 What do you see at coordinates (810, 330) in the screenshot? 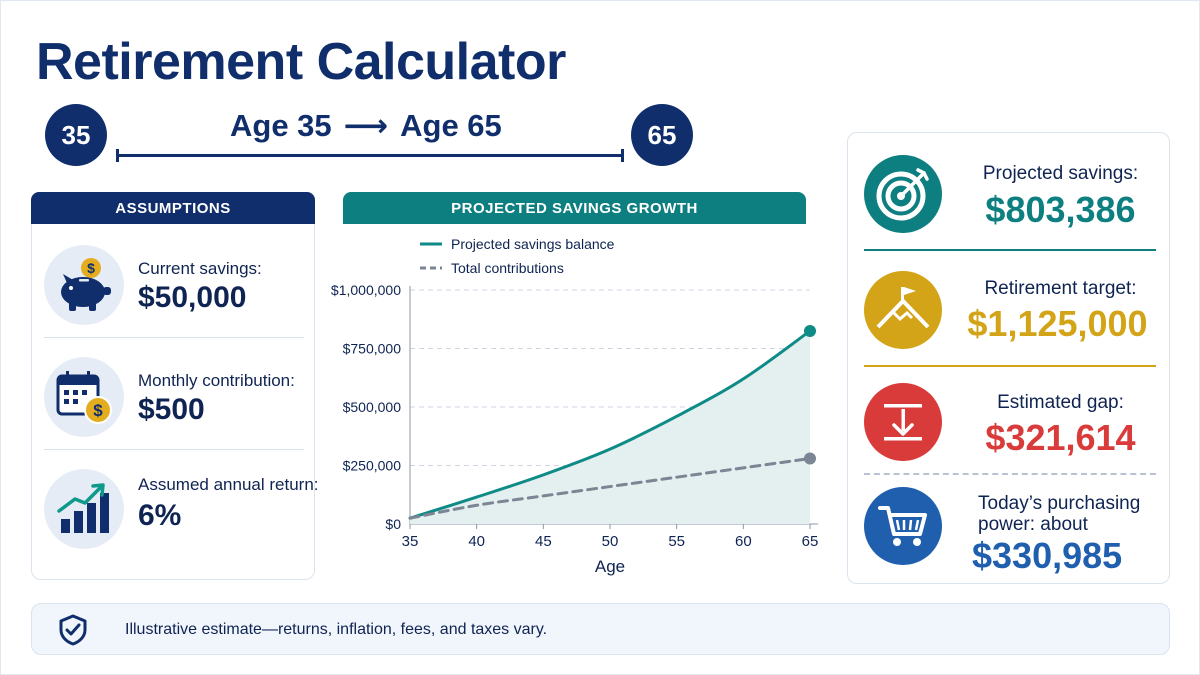
I see `savings-endpoint` at bounding box center [810, 330].